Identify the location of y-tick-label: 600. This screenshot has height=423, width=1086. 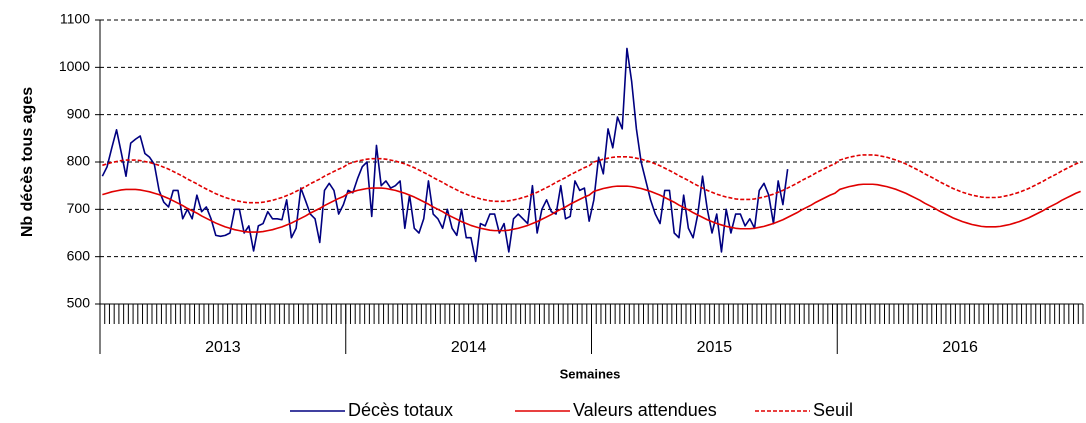
(79, 255).